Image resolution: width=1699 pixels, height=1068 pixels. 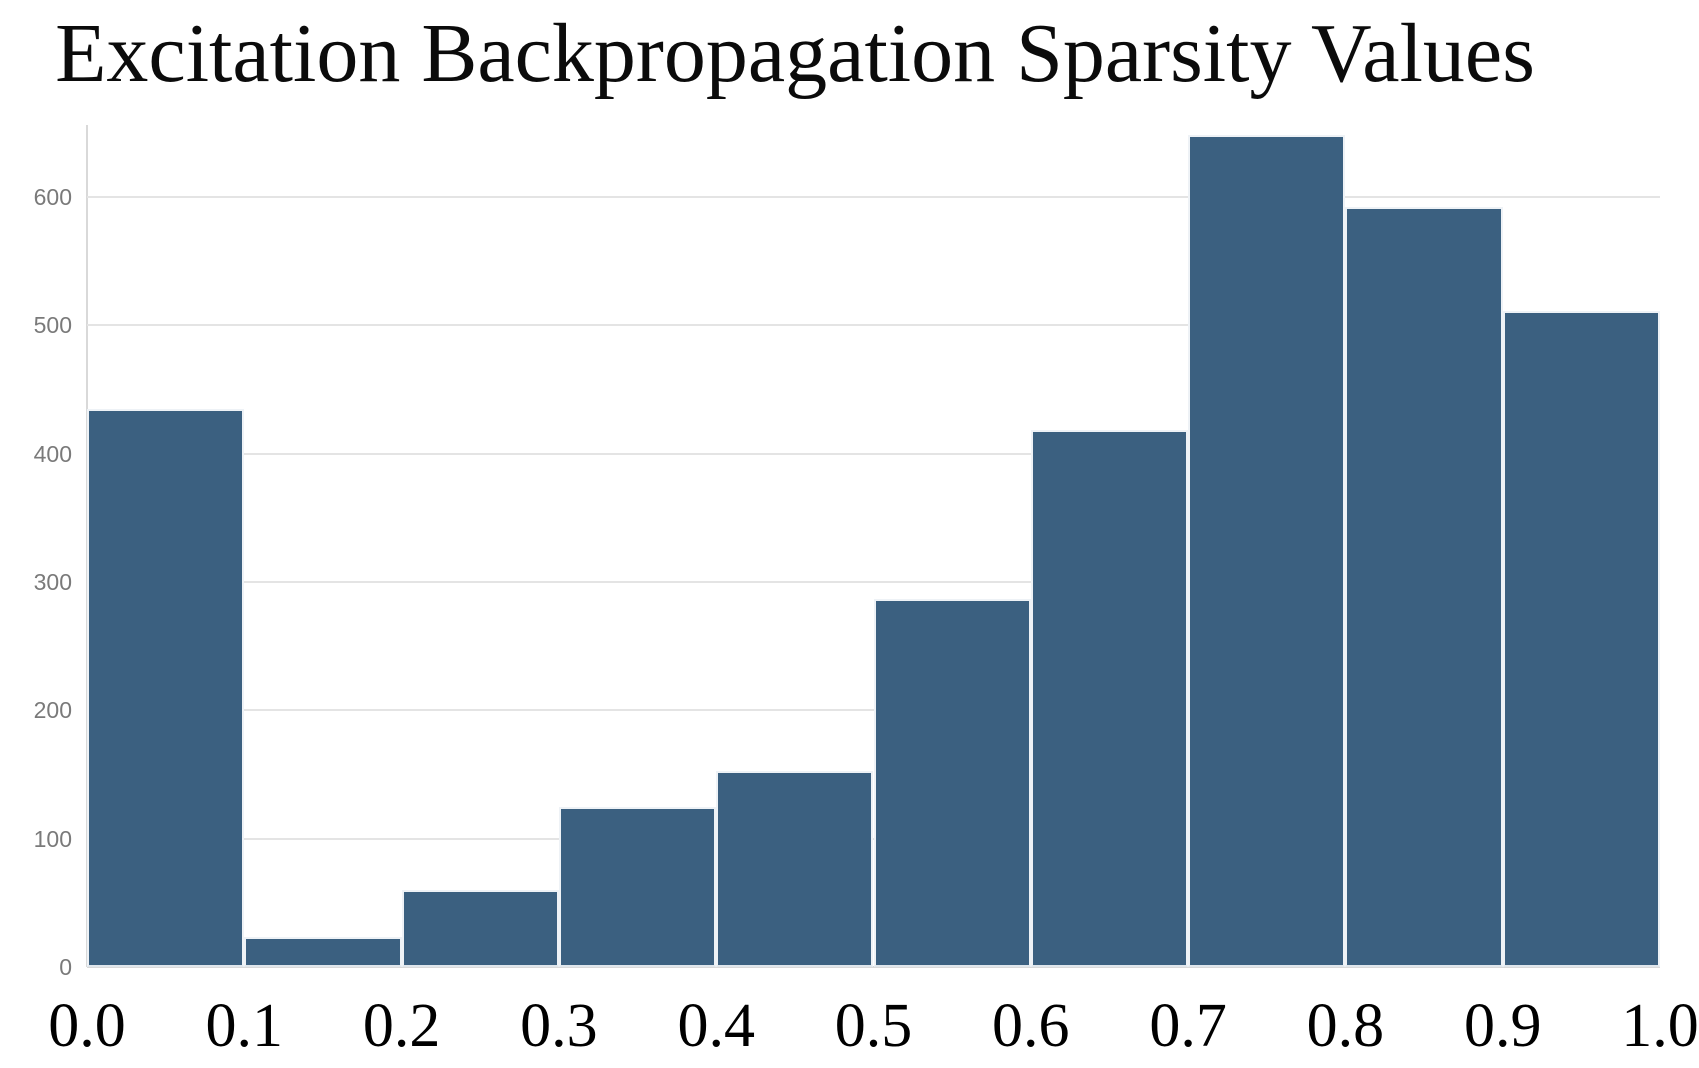 I want to click on x-tick-label-0.2: 0.2, so click(x=401, y=1026).